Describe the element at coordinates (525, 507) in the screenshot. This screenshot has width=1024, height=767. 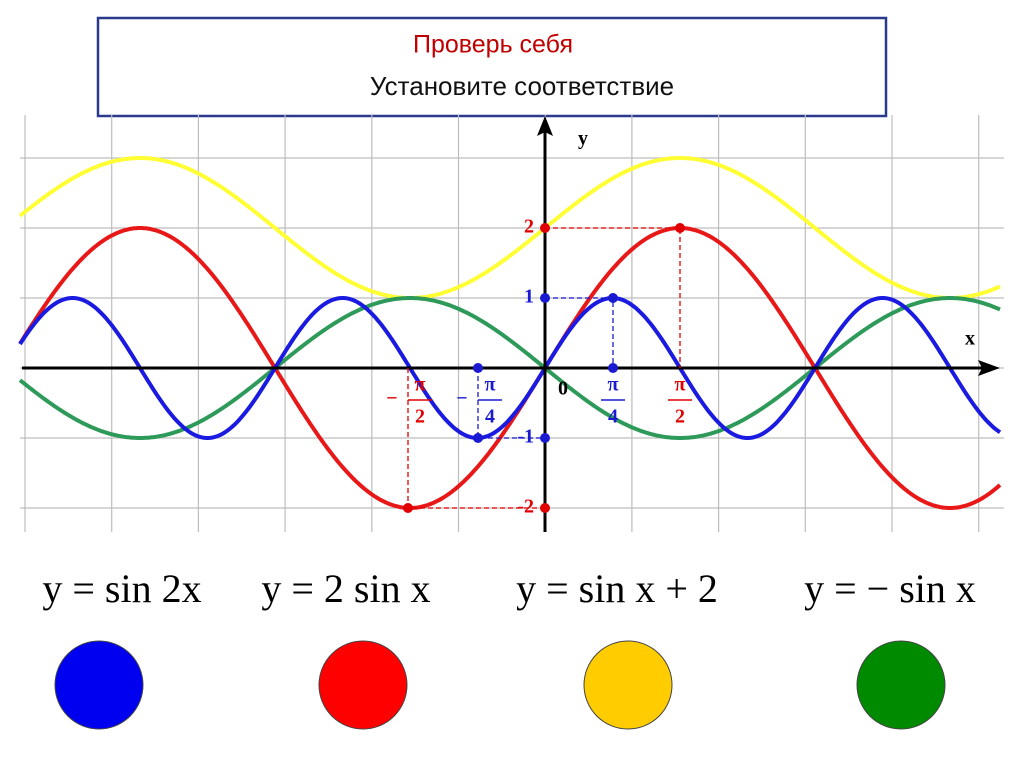
I see `y-tick-label: -2` at that location.